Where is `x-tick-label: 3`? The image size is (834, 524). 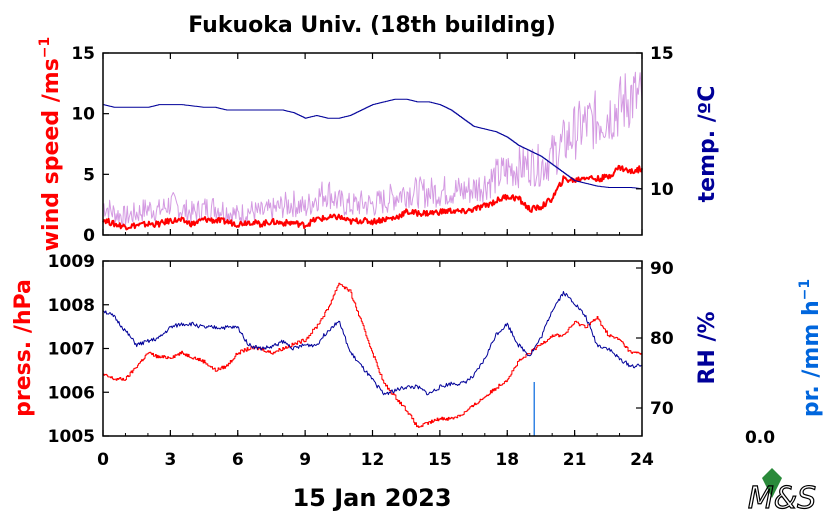 x-tick-label: 3 is located at coordinates (170, 460).